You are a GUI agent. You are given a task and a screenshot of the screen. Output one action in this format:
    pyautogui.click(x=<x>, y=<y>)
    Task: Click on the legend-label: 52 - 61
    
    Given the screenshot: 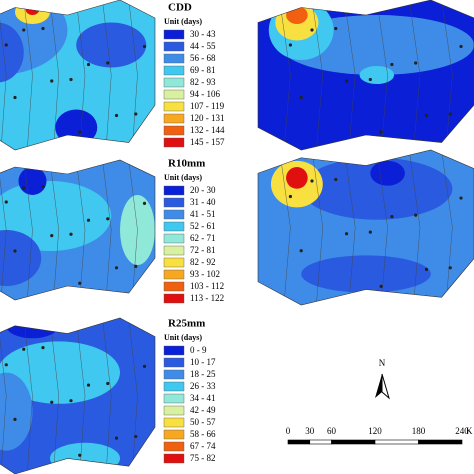 What is the action you would take?
    pyautogui.click(x=203, y=226)
    